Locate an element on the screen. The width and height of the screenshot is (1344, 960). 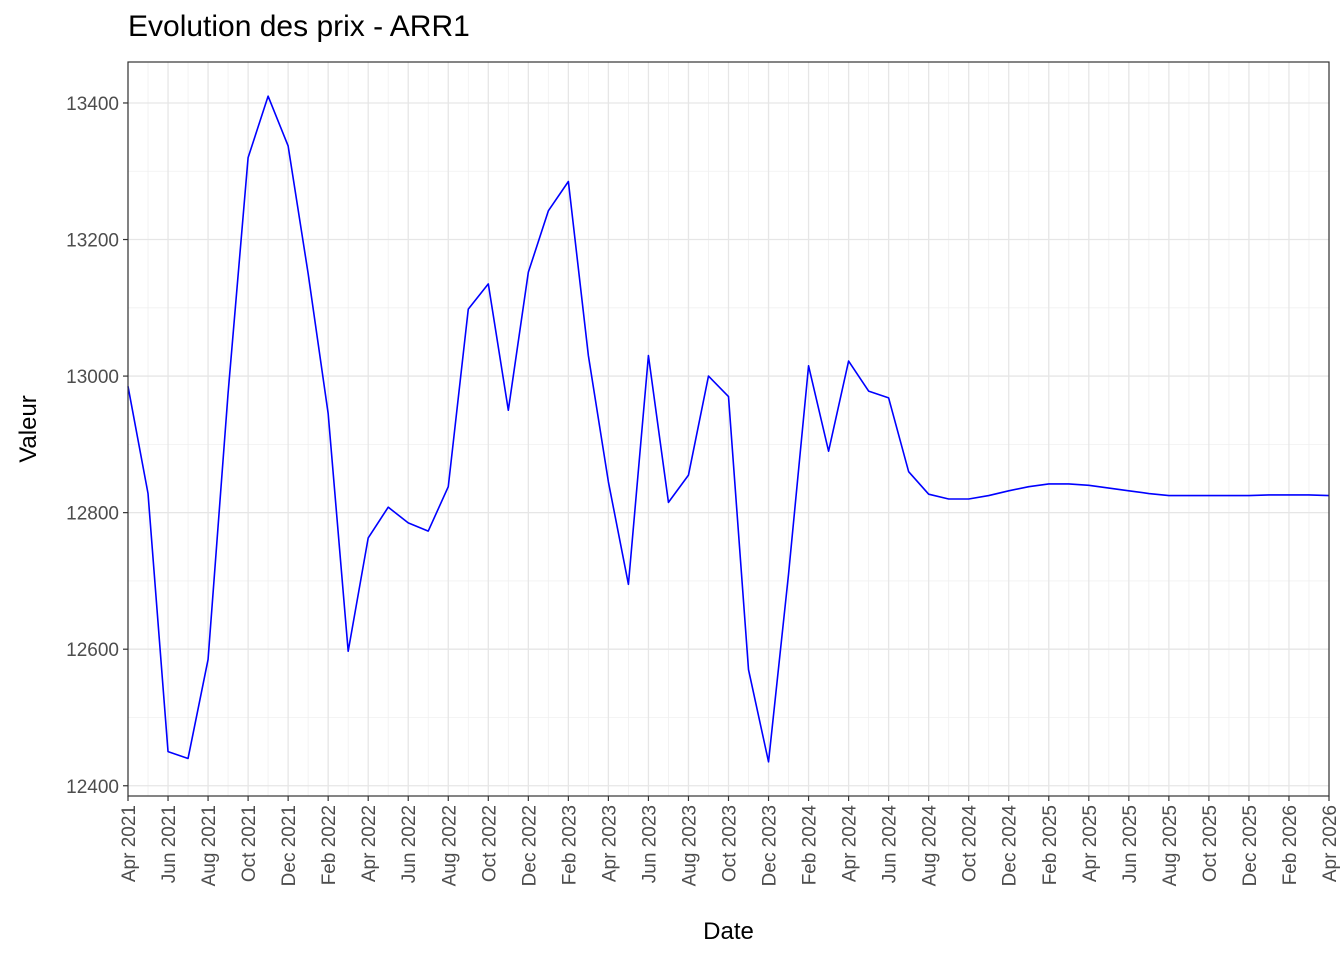
x-tick-label: Apr 2026 is located at coordinates (1330, 843).